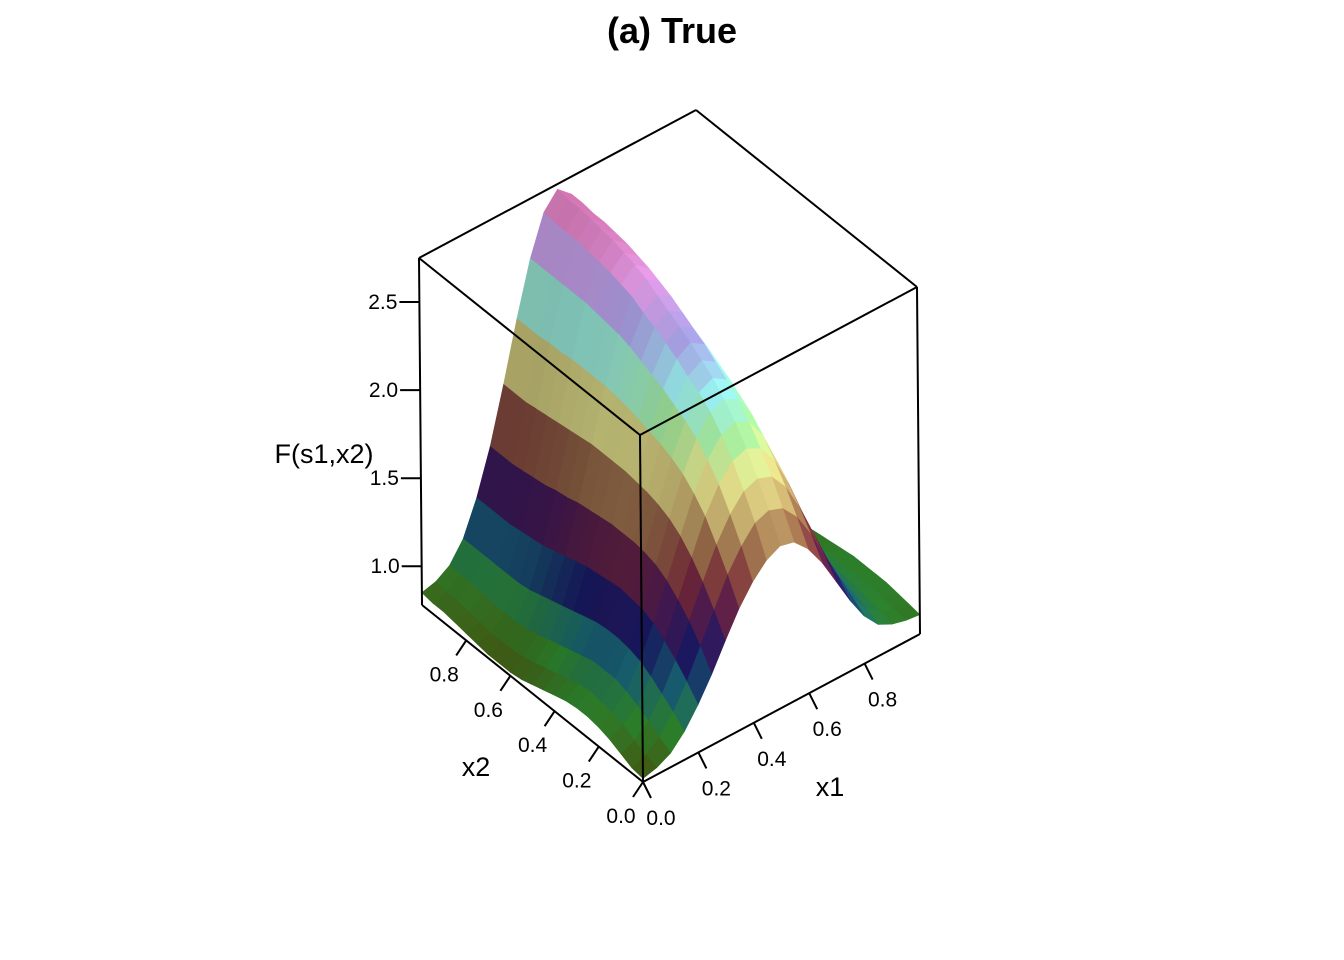  Describe the element at coordinates (644, 766) in the screenshot. I see `surface-facet` at that location.